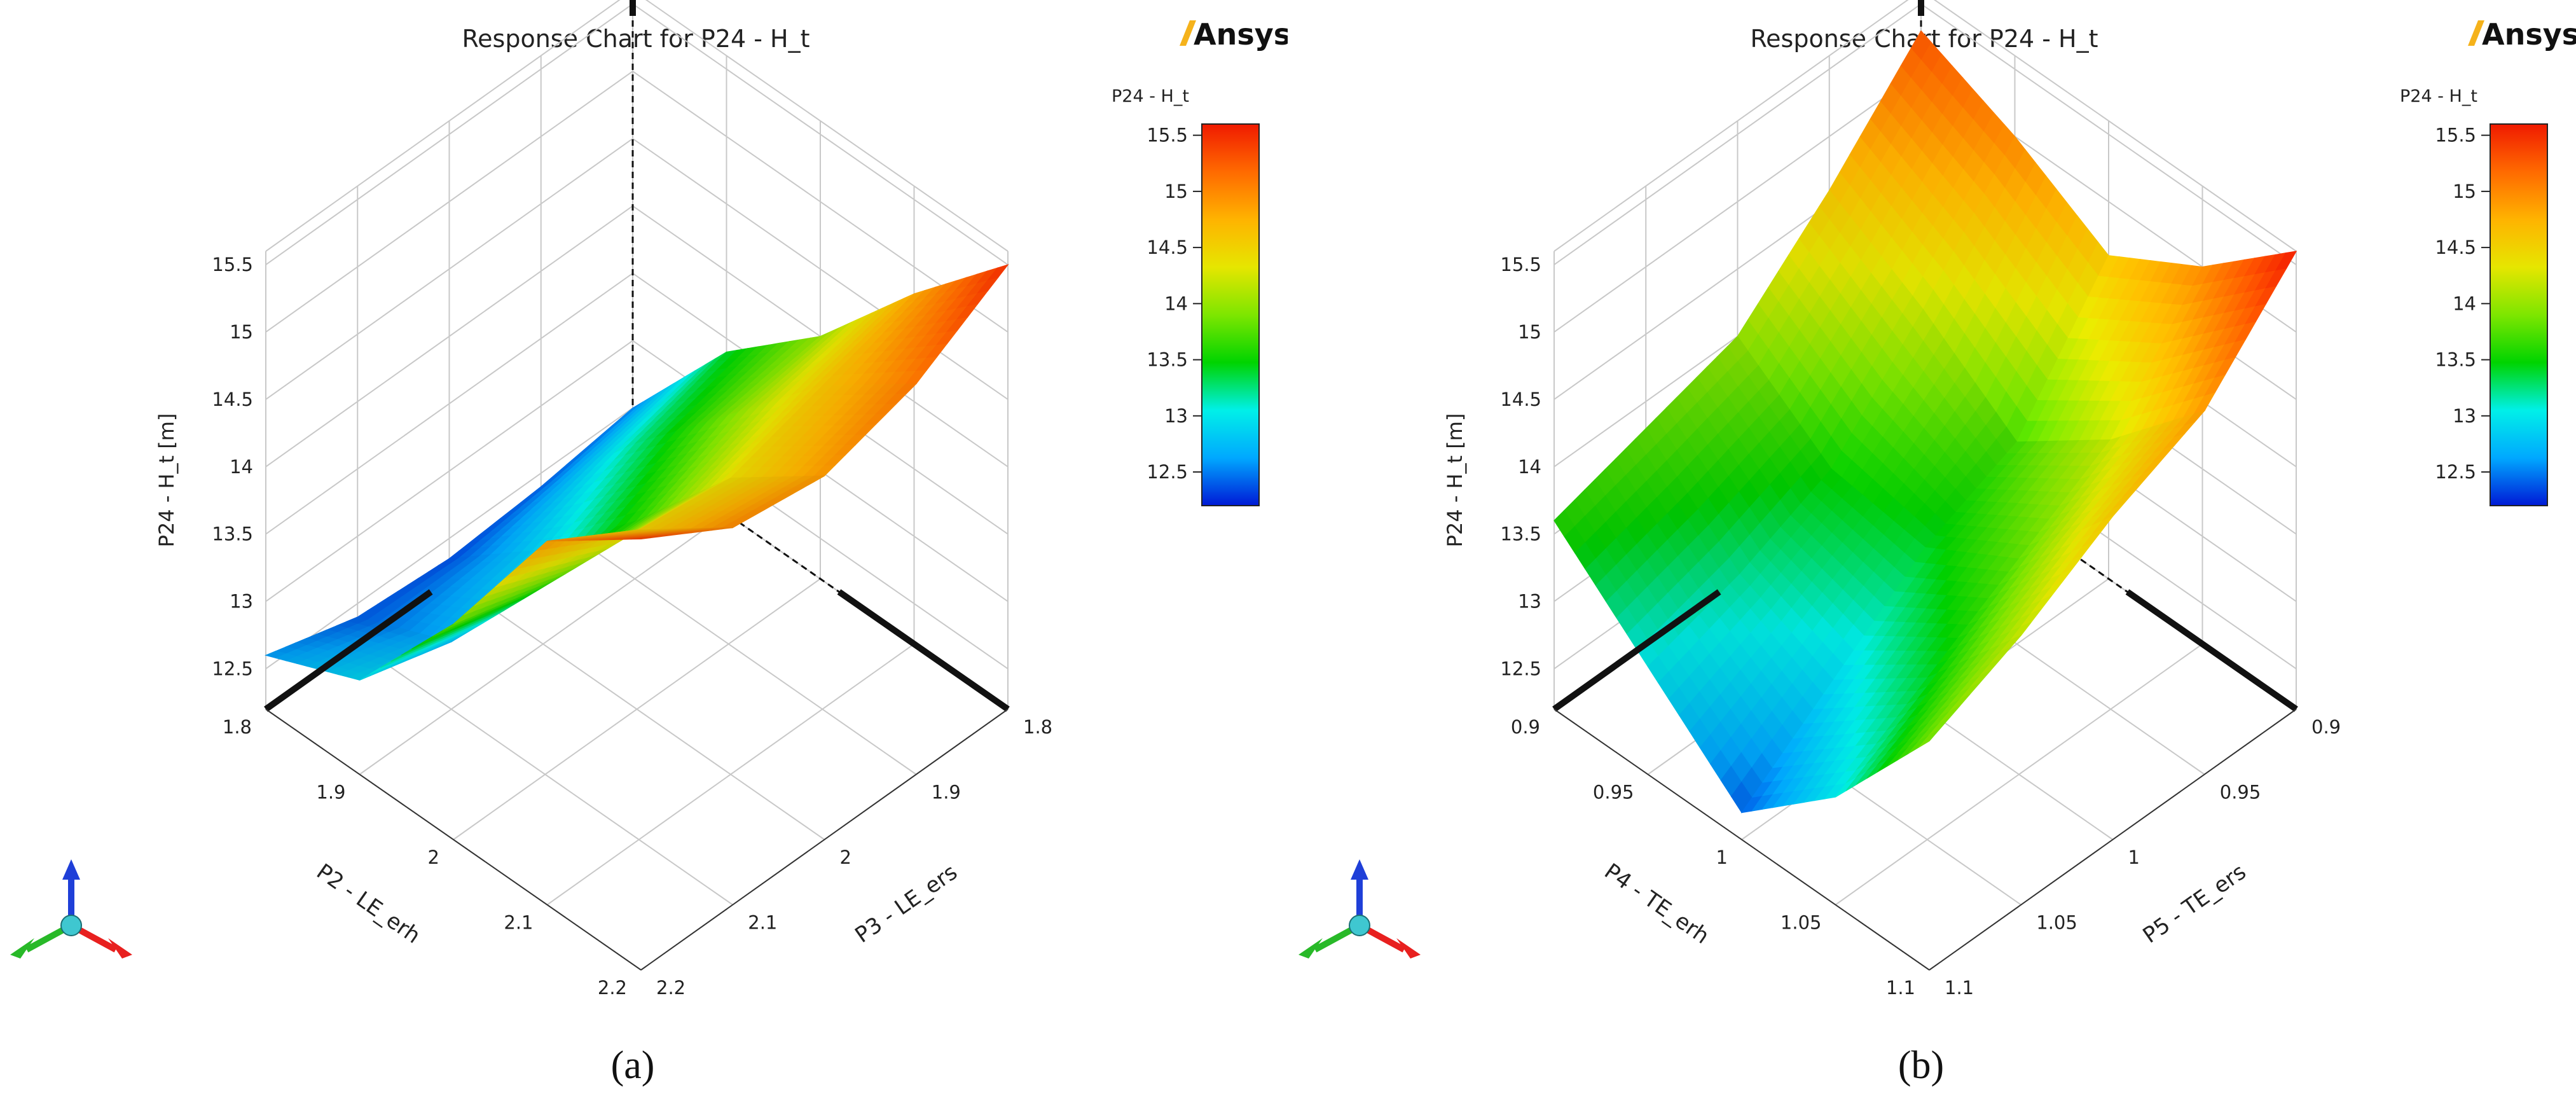 The height and width of the screenshot is (1108, 2576). I want to click on y-tick-label: 2, so click(846, 857).